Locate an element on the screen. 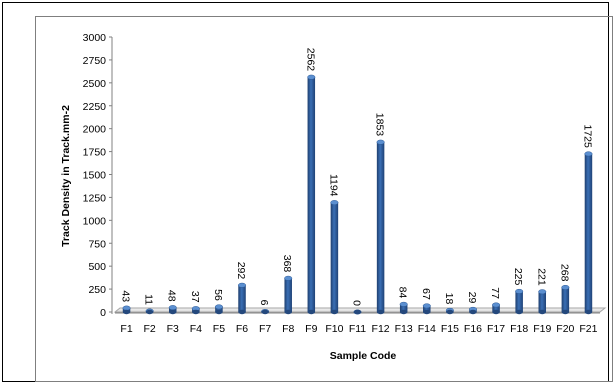 The image size is (614, 385). data-label: 6 is located at coordinates (264, 303).